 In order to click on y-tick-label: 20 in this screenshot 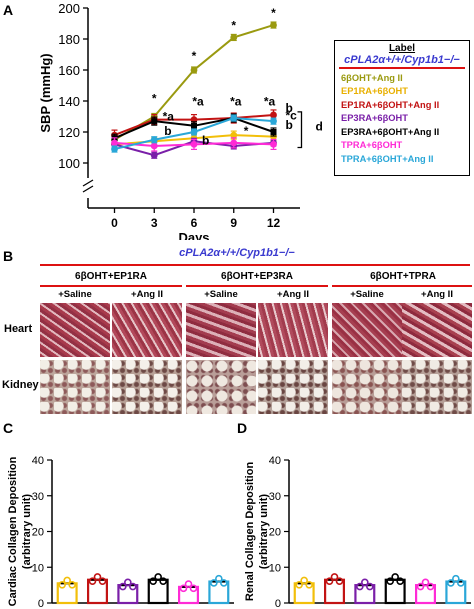, I will do `click(38, 533)`.